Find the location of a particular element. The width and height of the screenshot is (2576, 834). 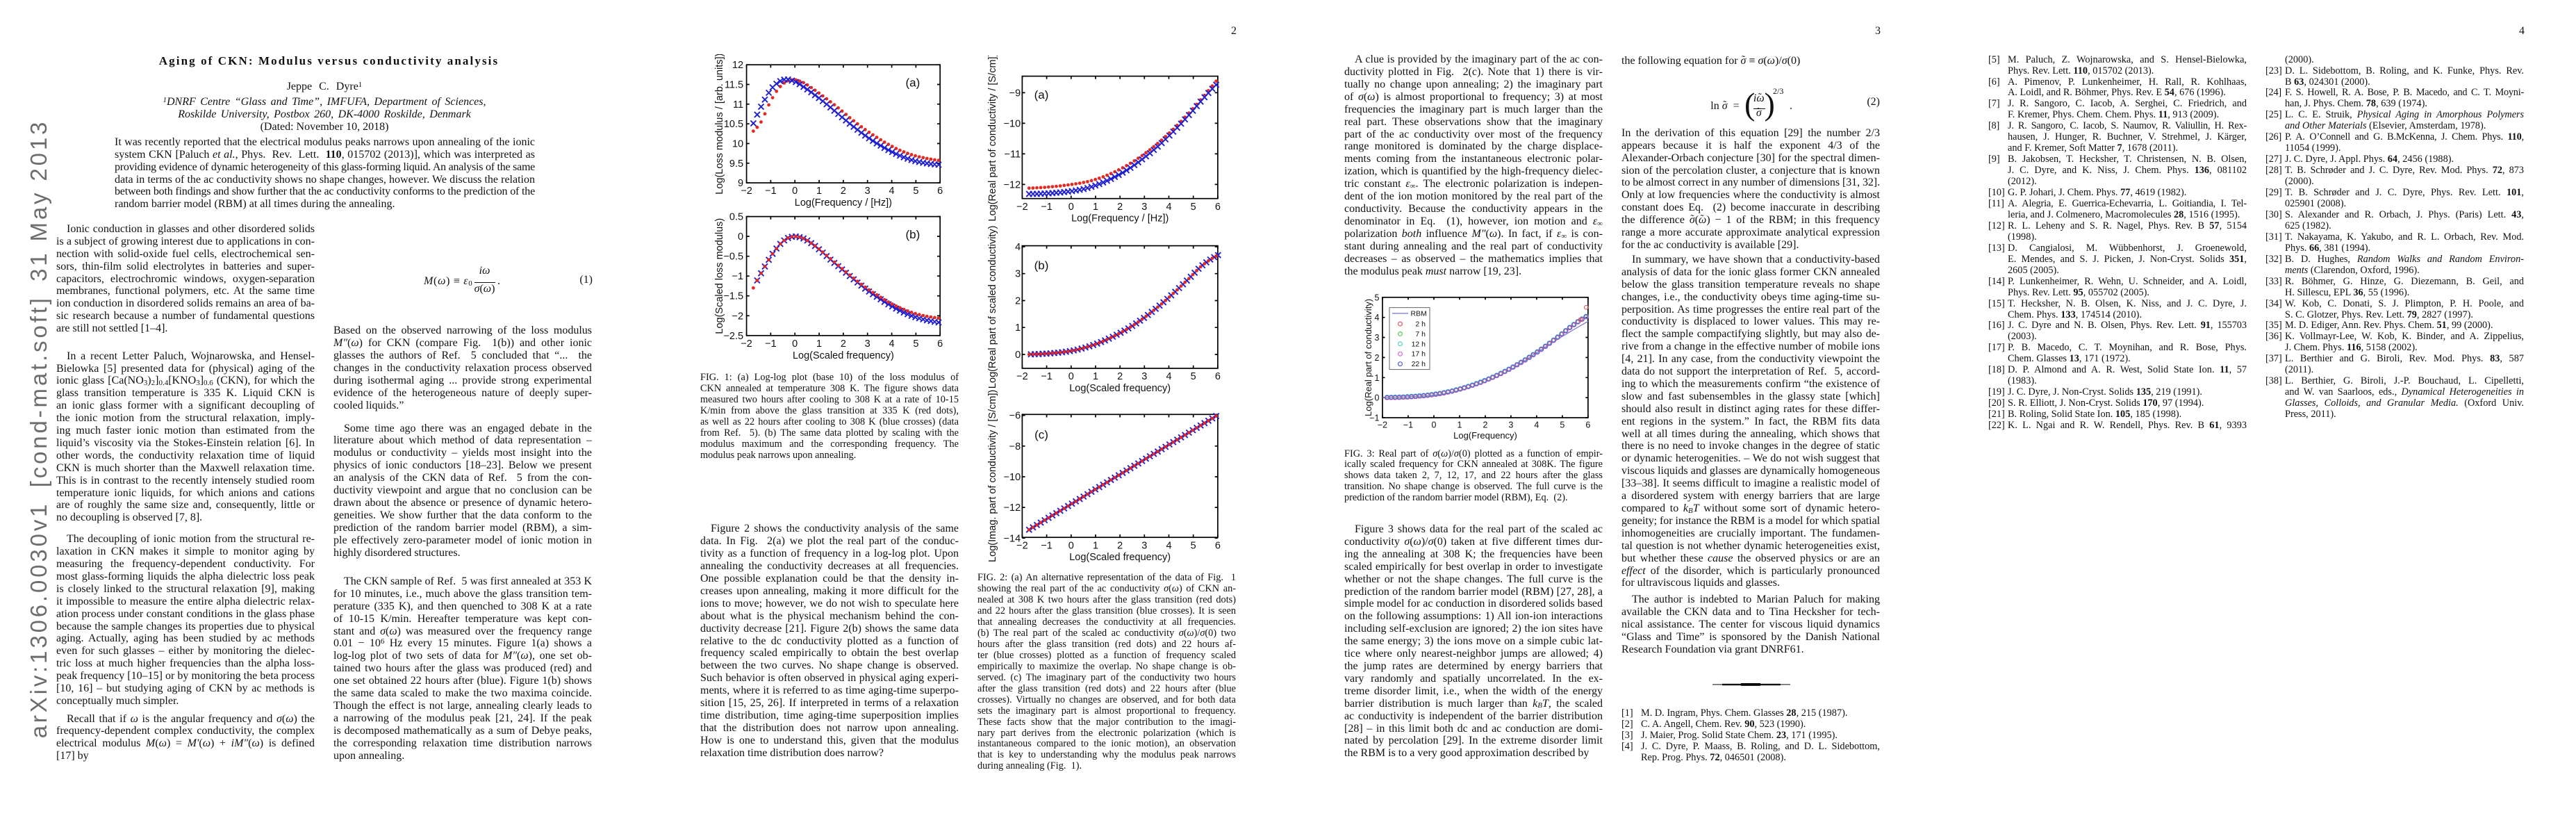

svg-text:Log(Loss modulus / [arb. units: Log(Loss modulus / [arb. units]) is located at coordinates (719, 124).